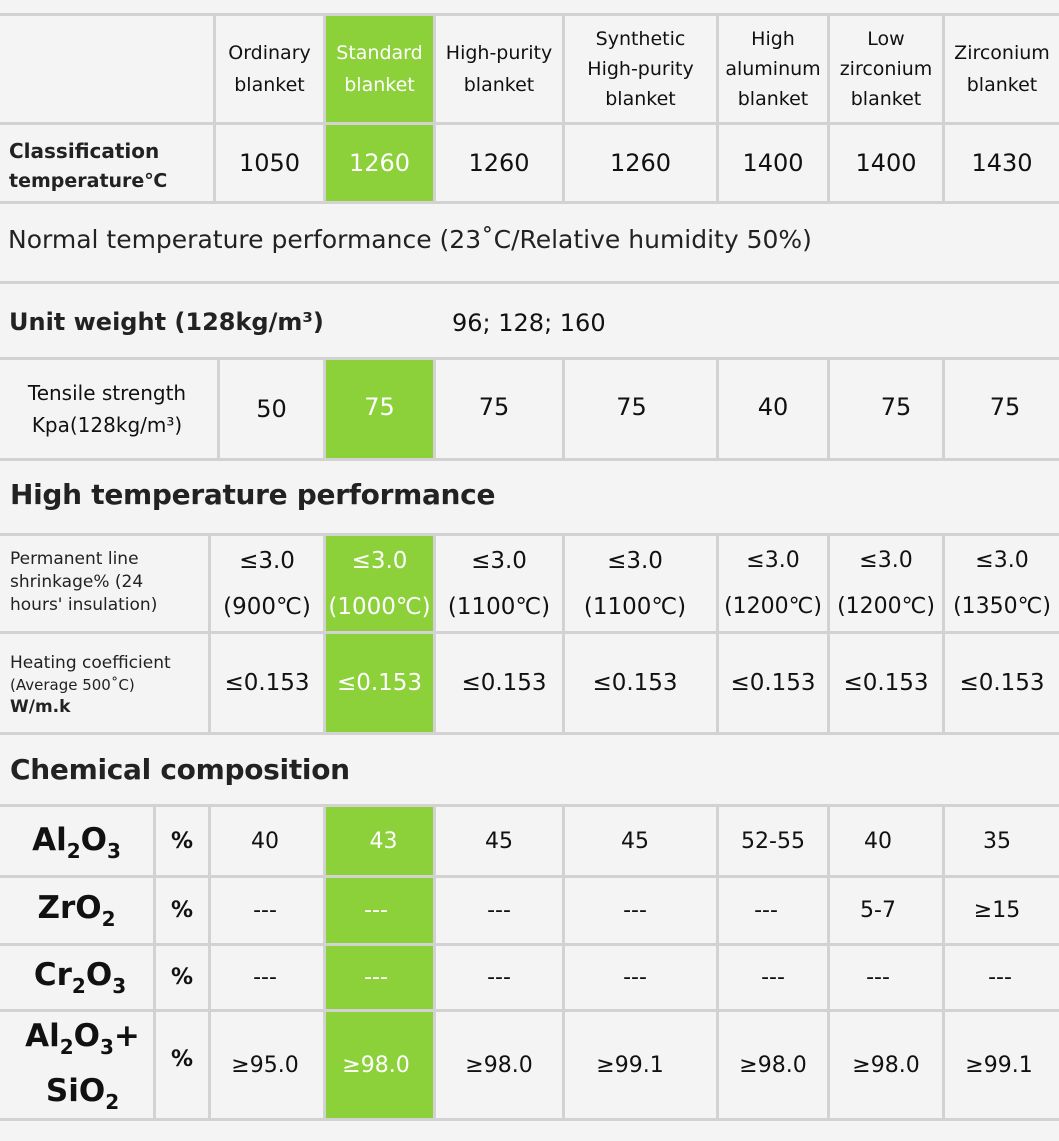 The image size is (1059, 1141). Describe the element at coordinates (379, 962) in the screenshot. I see `highlight-standard-chem` at that location.